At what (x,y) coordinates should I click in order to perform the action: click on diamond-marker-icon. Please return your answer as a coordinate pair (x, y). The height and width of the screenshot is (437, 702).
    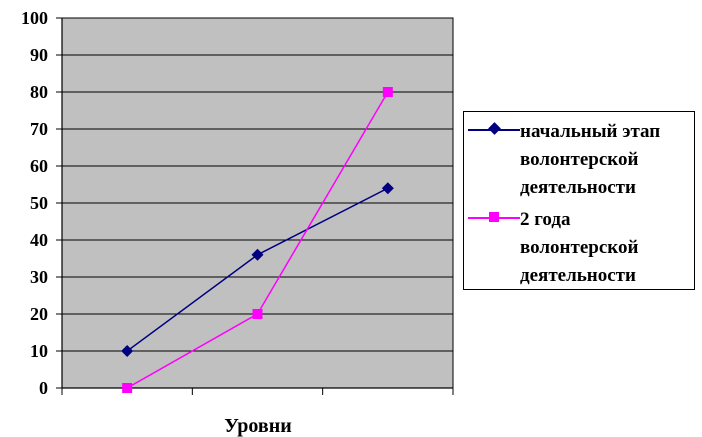
    Looking at the image, I should click on (494, 128).